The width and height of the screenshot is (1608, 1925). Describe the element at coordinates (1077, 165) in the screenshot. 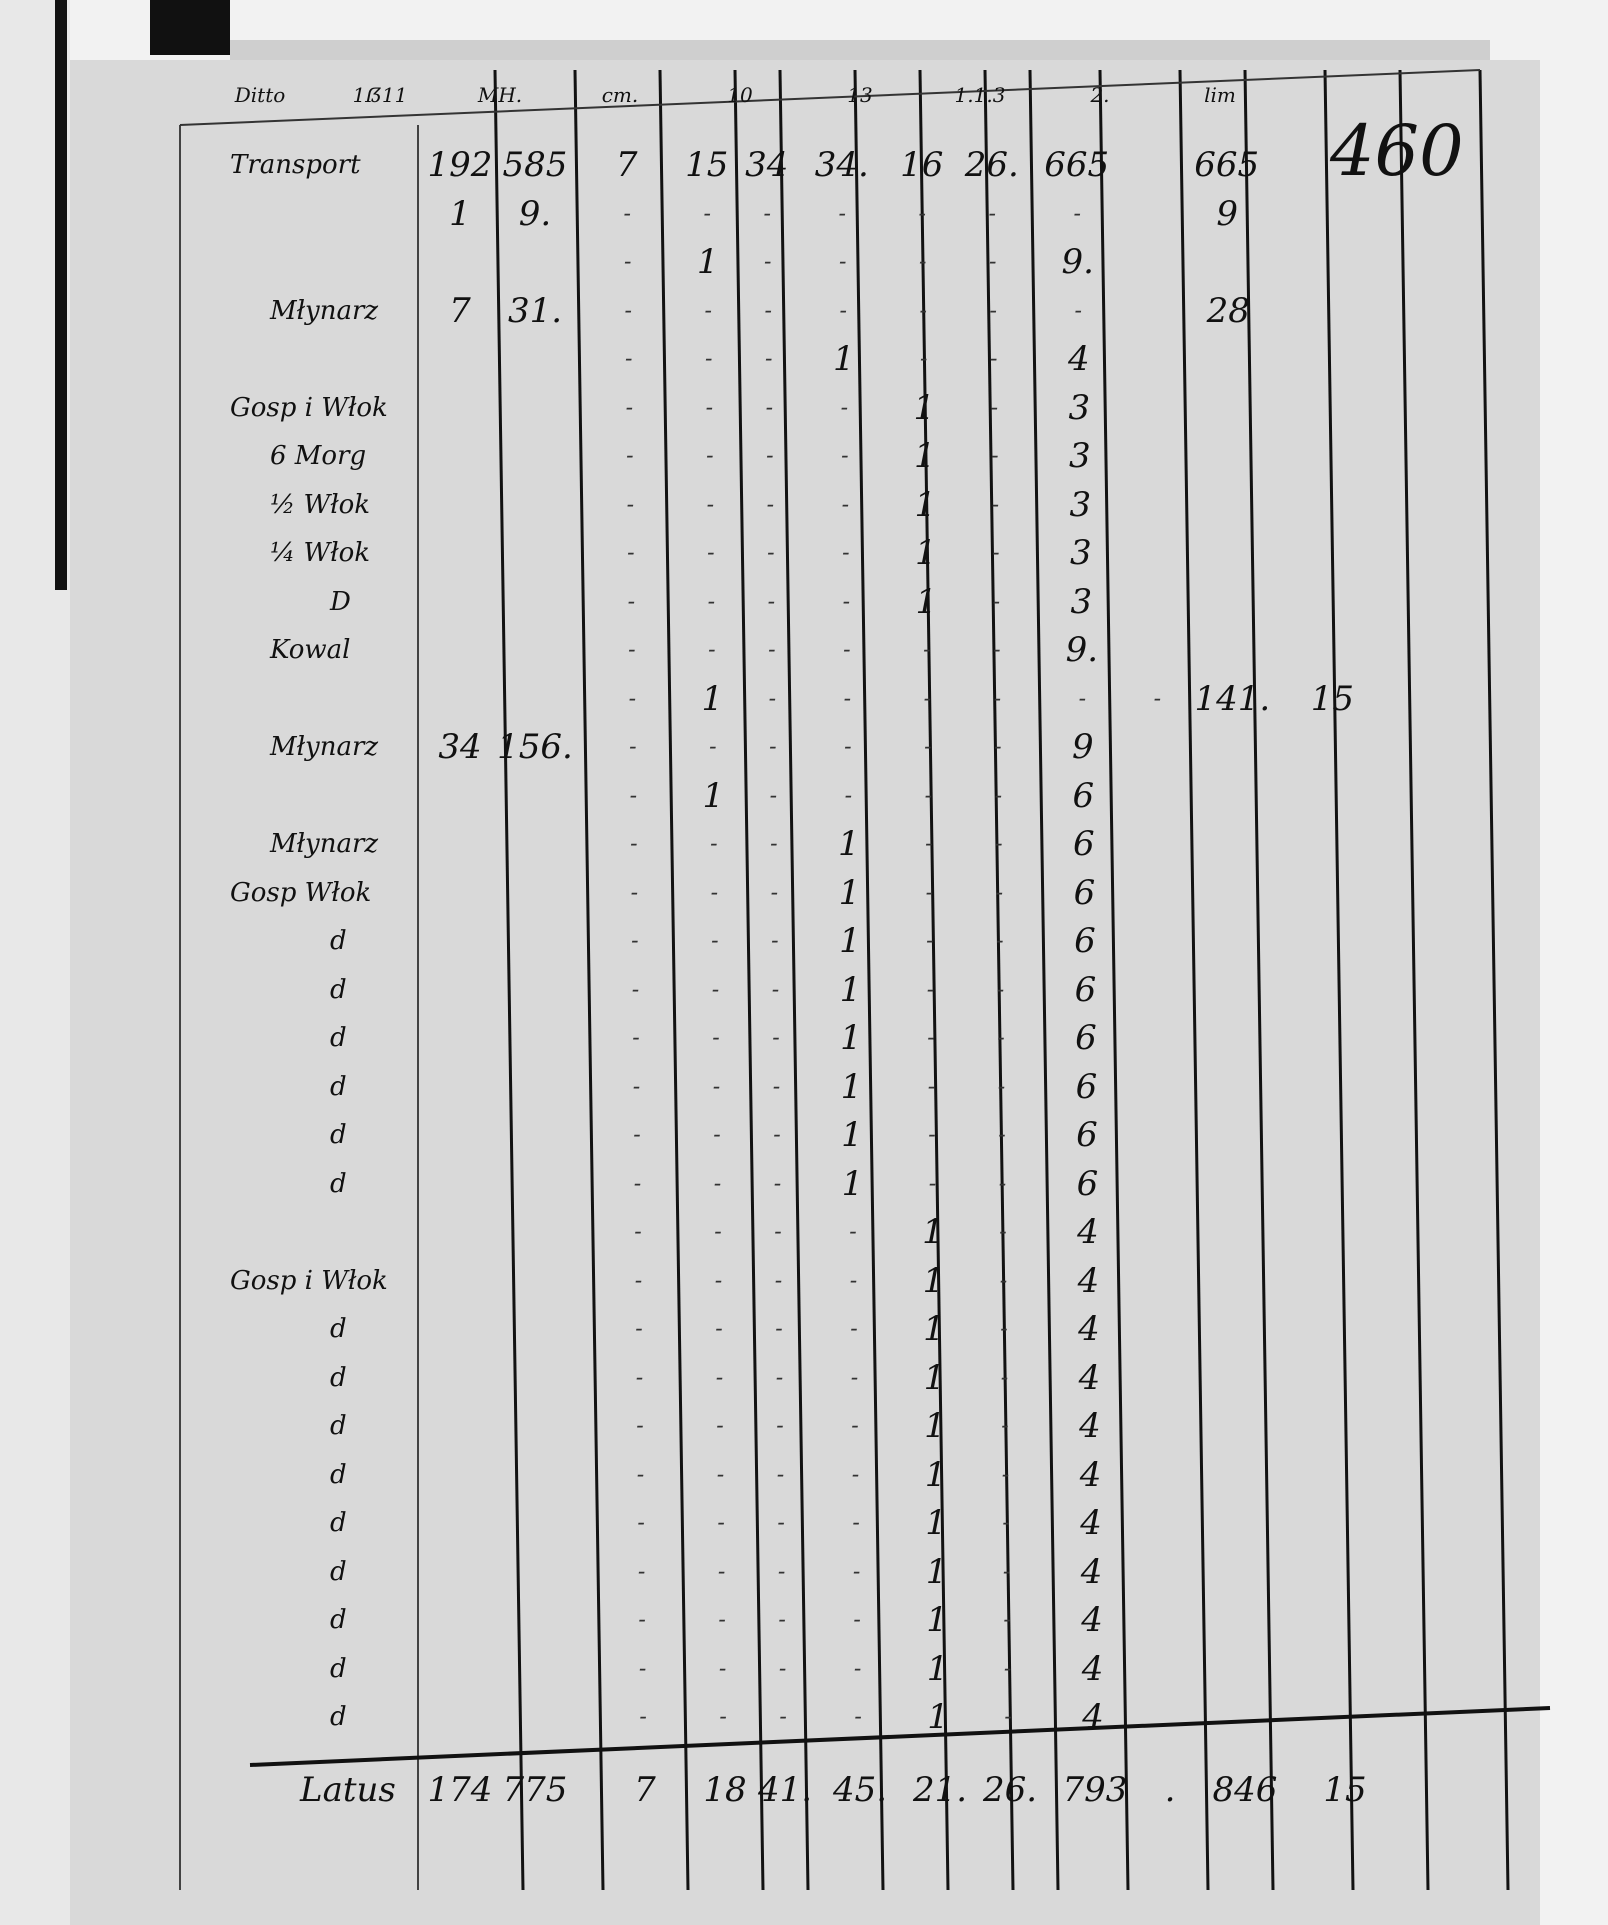

I see `ledger-cell: 665` at that location.